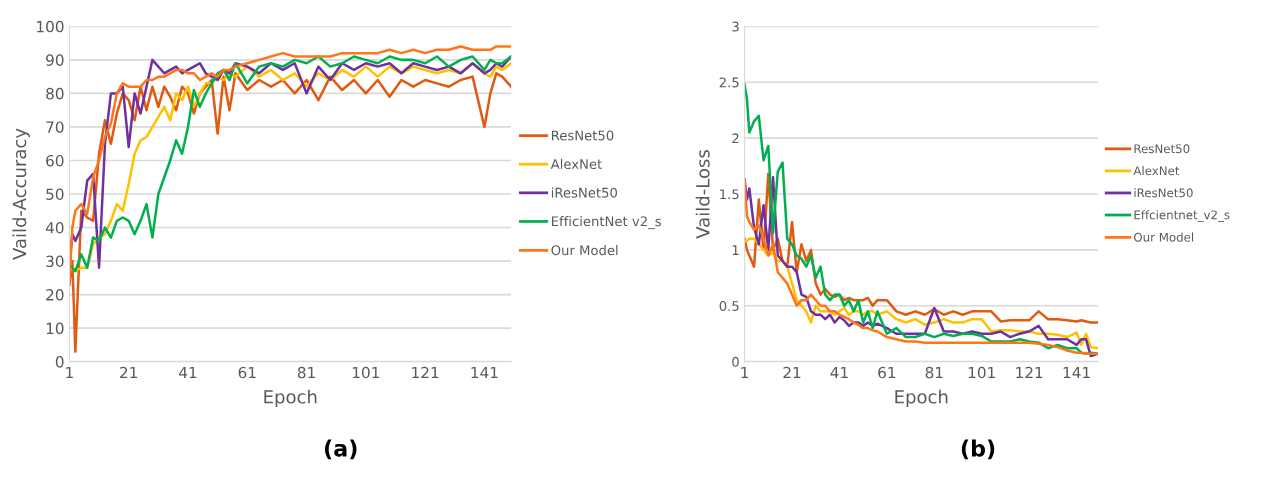  I want to click on y-tick-label: 60, so click(55, 160).